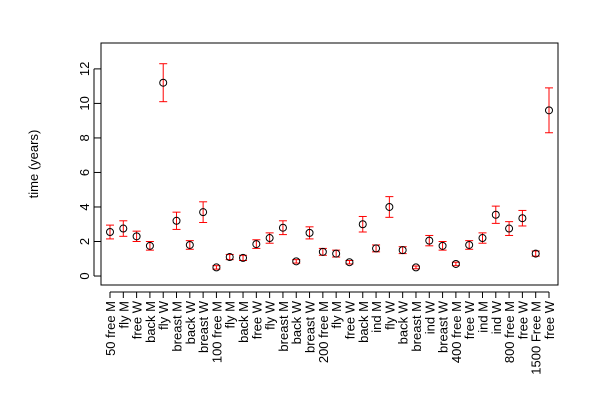  What do you see at coordinates (84, 69) in the screenshot?
I see `y-tick-label: 12` at bounding box center [84, 69].